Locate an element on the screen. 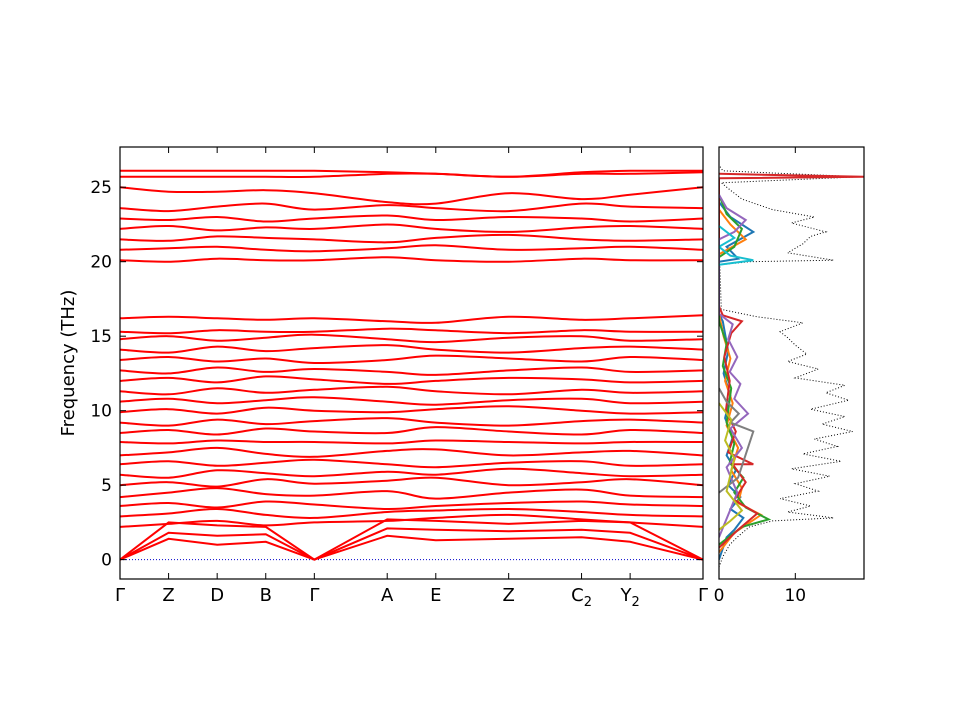  kpoint-label: D is located at coordinates (217, 595).